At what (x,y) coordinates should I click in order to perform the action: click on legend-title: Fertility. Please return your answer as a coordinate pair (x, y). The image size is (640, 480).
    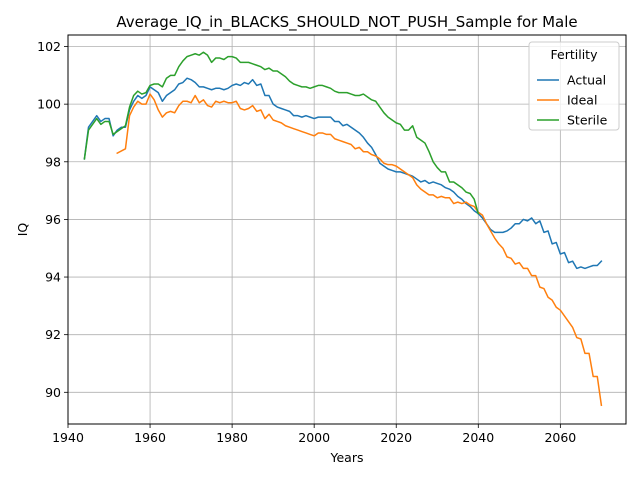
    Looking at the image, I should click on (575, 54).